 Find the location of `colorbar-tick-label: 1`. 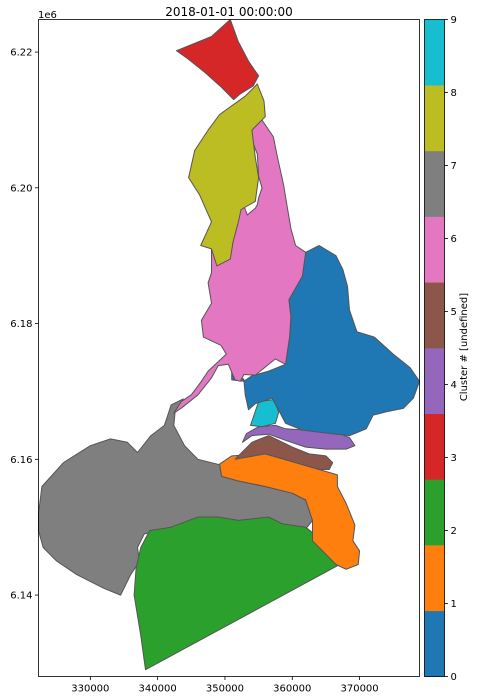

colorbar-tick-label: 1 is located at coordinates (454, 604).